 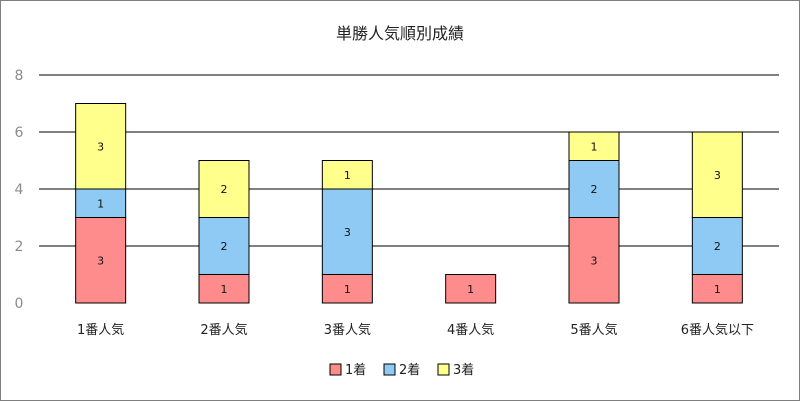 I want to click on y-tick-label: 4, so click(x=19, y=190).